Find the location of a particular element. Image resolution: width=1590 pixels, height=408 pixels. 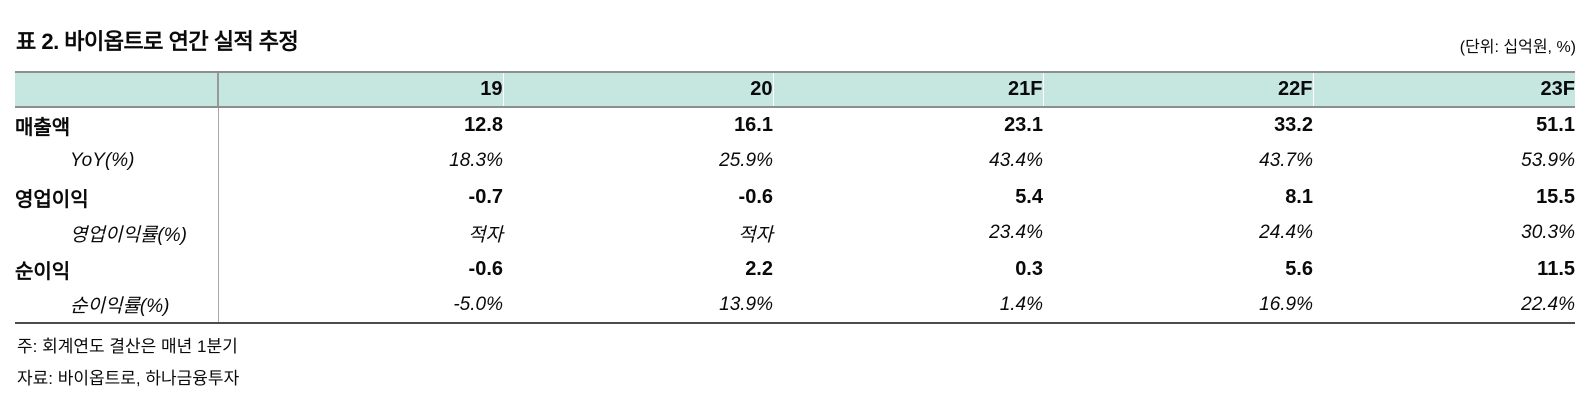

row-label: 매출액 is located at coordinates (43, 128).